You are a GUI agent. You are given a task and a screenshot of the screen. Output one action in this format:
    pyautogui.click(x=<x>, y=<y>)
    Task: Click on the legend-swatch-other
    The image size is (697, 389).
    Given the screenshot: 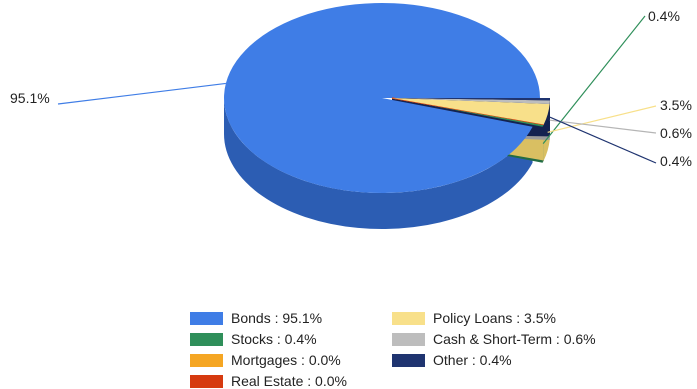 What is the action you would take?
    pyautogui.click(x=408, y=360)
    